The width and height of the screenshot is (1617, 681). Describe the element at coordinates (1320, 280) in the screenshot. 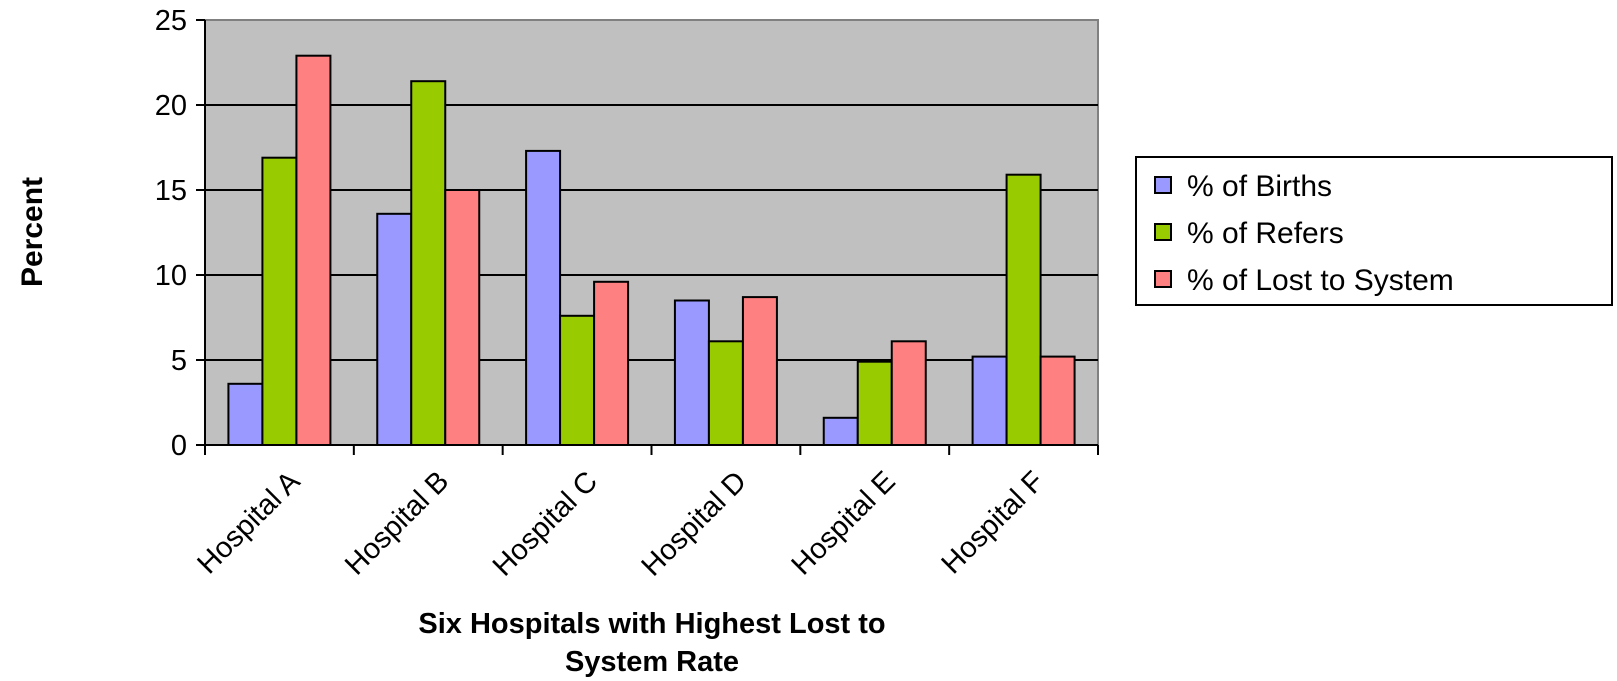

I see `legend-label: % of Lost to System` at that location.